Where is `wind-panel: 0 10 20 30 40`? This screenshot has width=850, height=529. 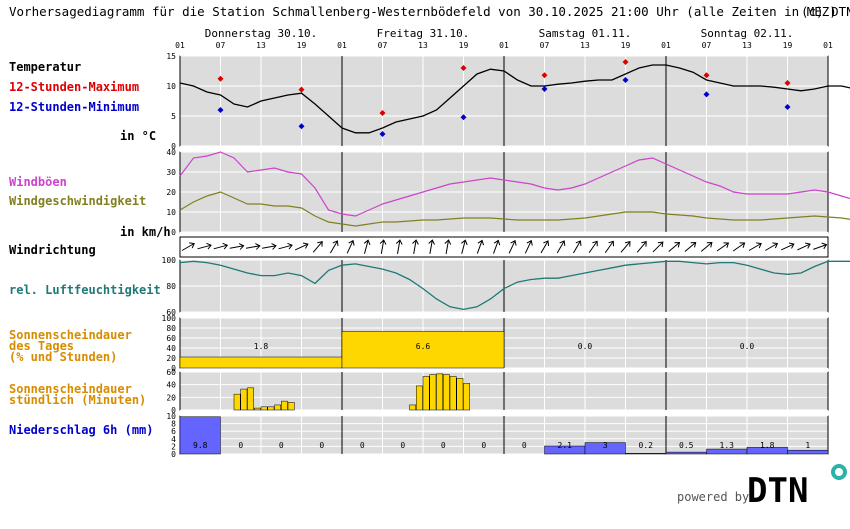
wind-panel: 0 10 20 30 40 is located at coordinates (508, 192).